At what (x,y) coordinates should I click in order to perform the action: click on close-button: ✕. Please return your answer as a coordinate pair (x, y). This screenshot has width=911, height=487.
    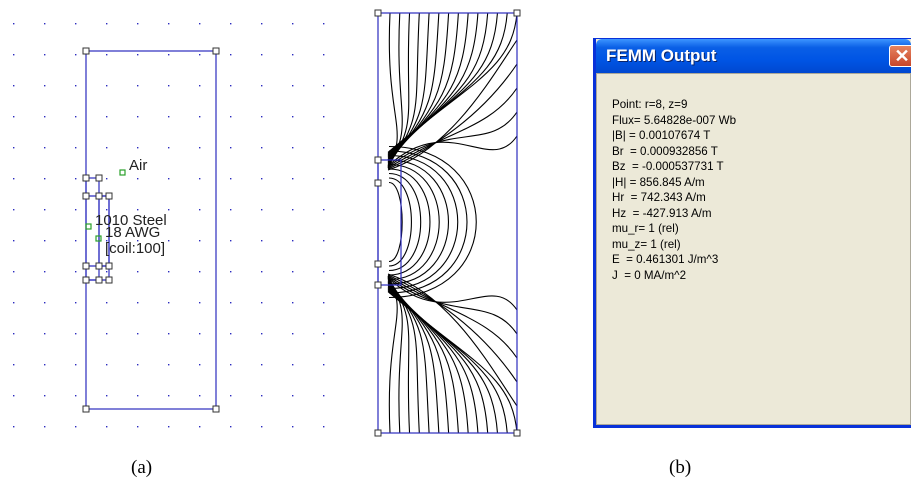
    Looking at the image, I should click on (900, 56).